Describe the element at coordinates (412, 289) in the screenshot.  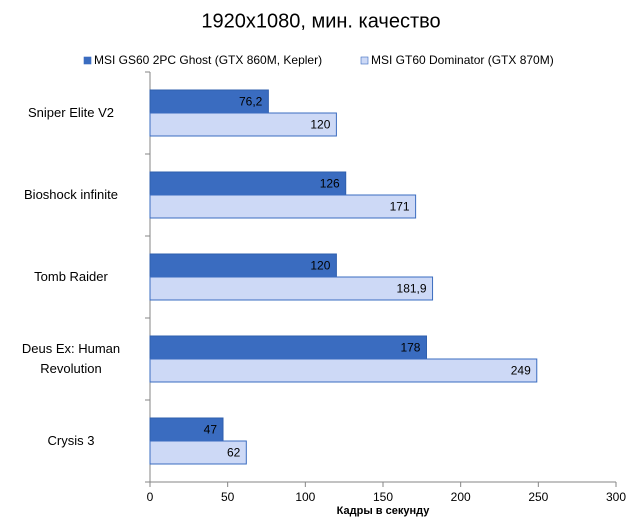
I see `data-label: 181,9` at that location.